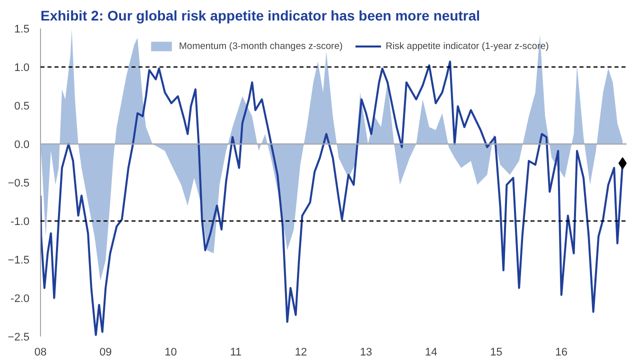  What do you see at coordinates (431, 352) in the screenshot?
I see `x-tick-label: 14` at bounding box center [431, 352].